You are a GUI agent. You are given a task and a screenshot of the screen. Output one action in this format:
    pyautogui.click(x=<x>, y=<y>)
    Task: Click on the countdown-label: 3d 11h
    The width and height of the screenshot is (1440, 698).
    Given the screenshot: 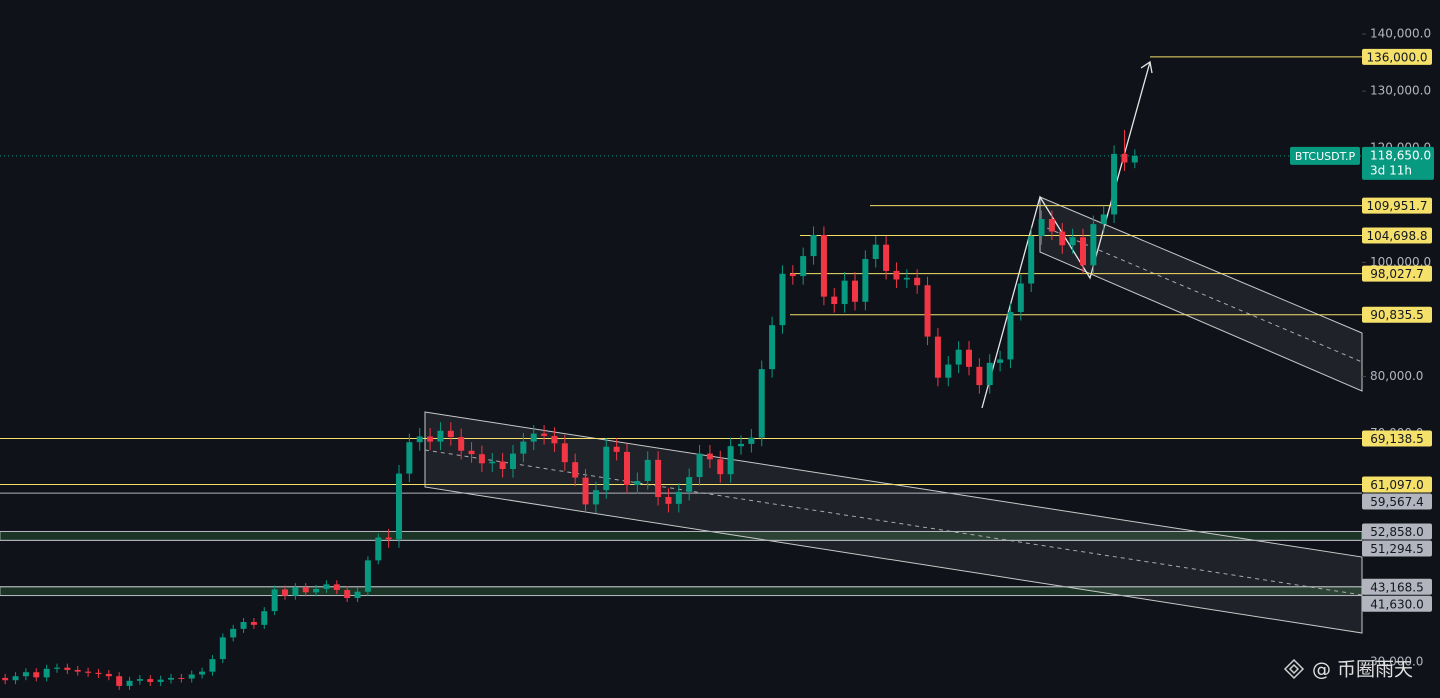 What is the action you would take?
    pyautogui.click(x=1391, y=170)
    